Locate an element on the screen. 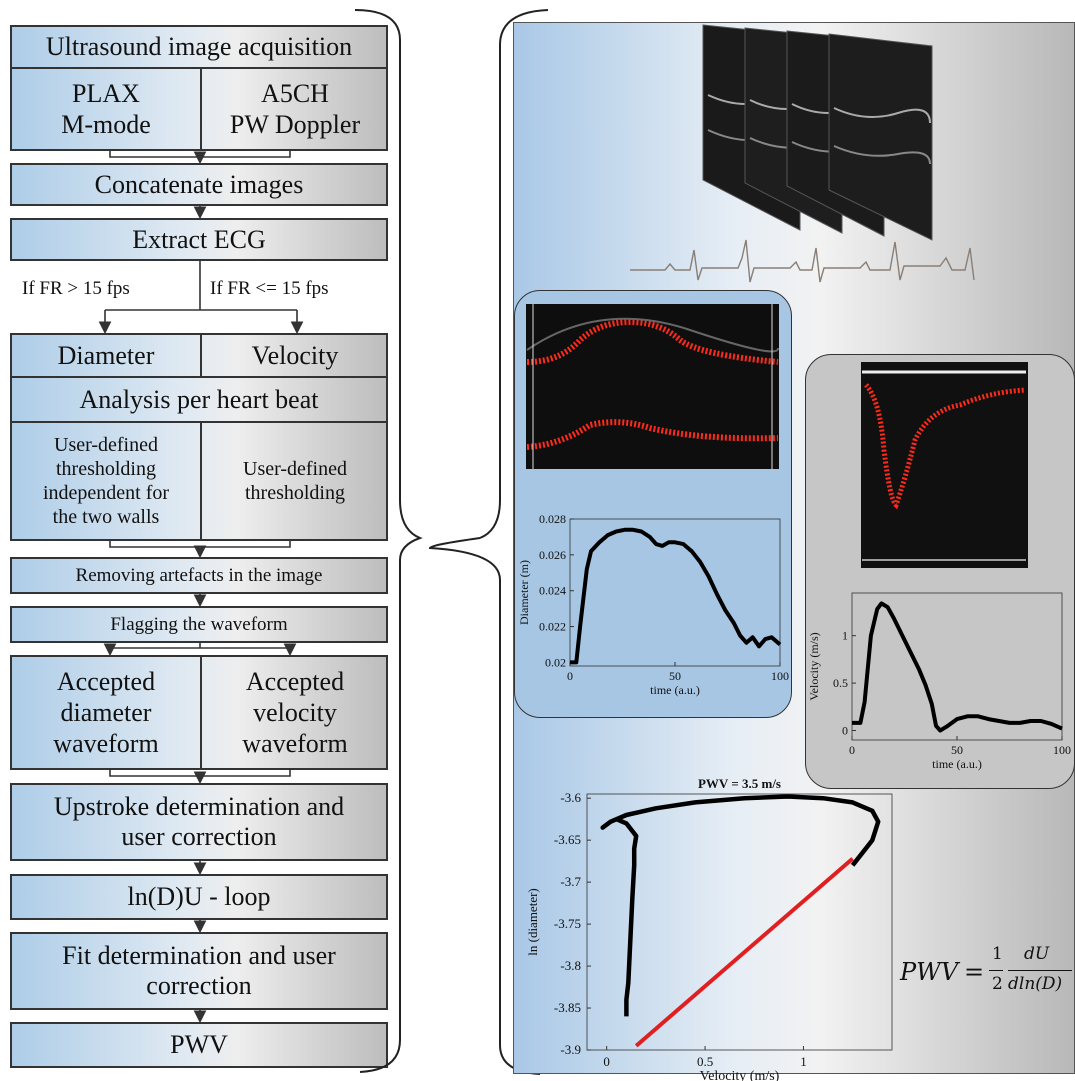 The height and width of the screenshot is (1081, 1075). accepted-diameter-line2: diameter is located at coordinates (106, 712).